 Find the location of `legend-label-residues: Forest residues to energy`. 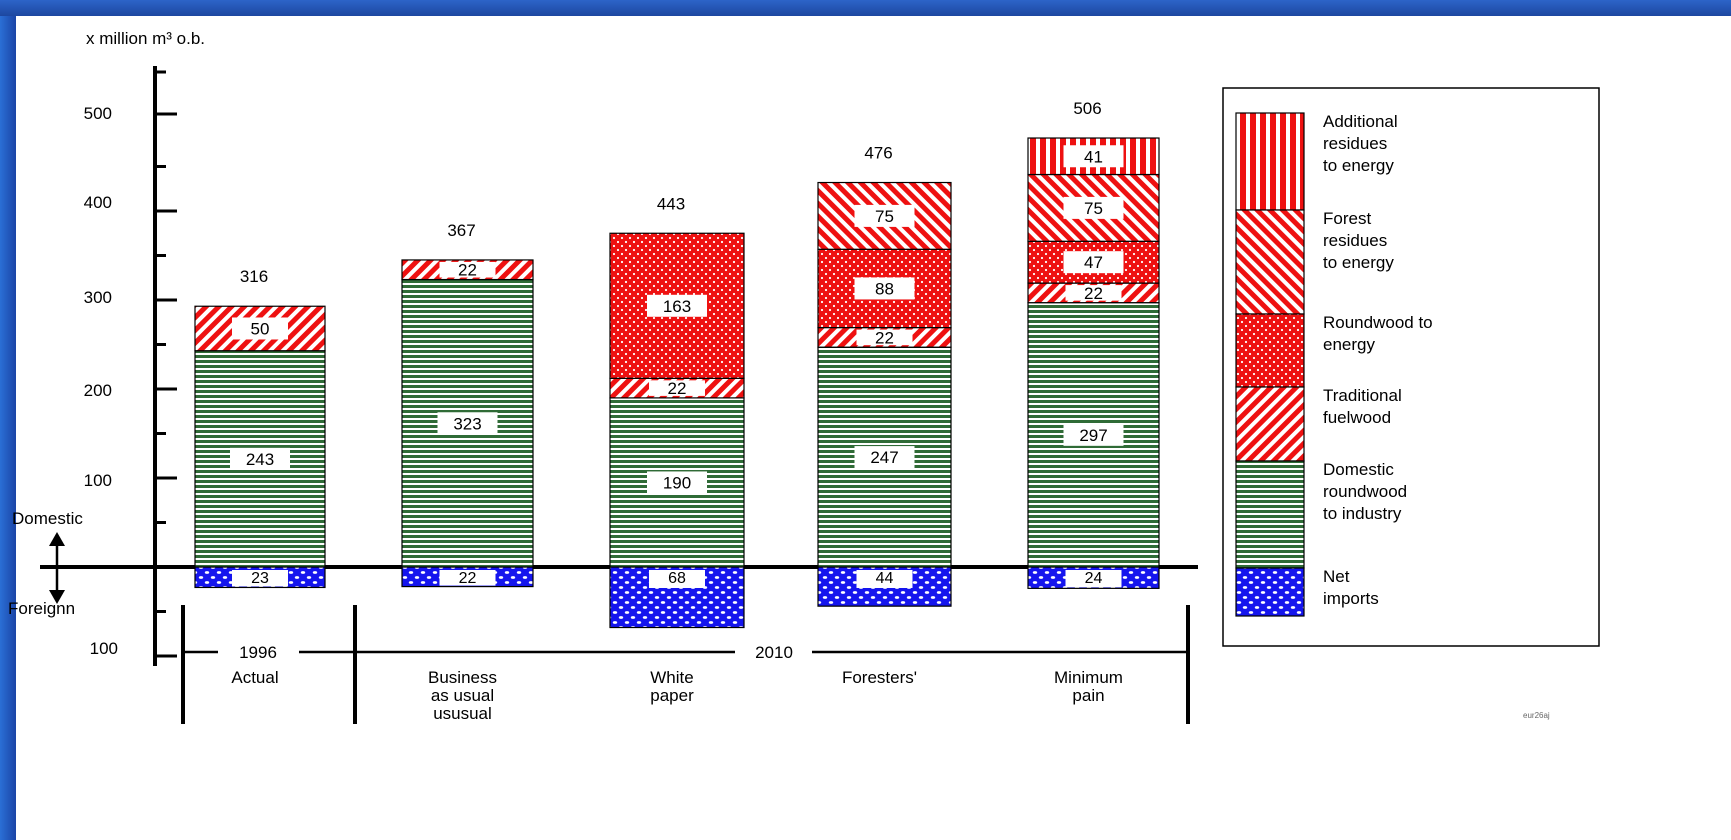

legend-label-residues: Forest residues to energy is located at coordinates (1358, 240).